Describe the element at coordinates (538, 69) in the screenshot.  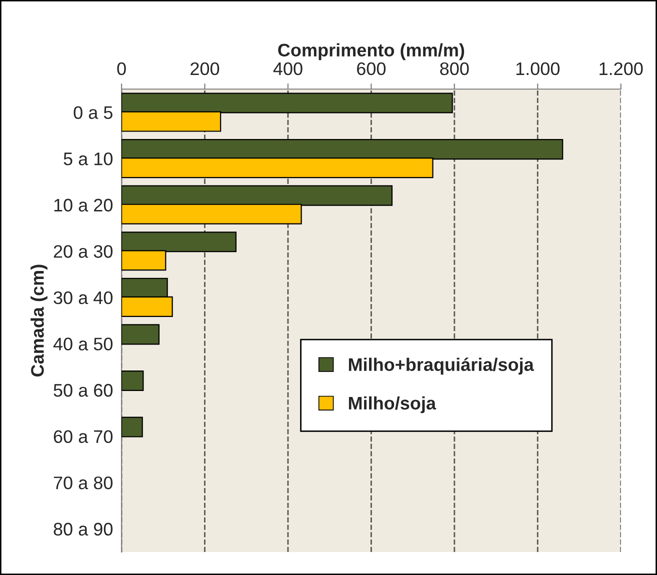
I see `x-tick-label: 1.000` at that location.